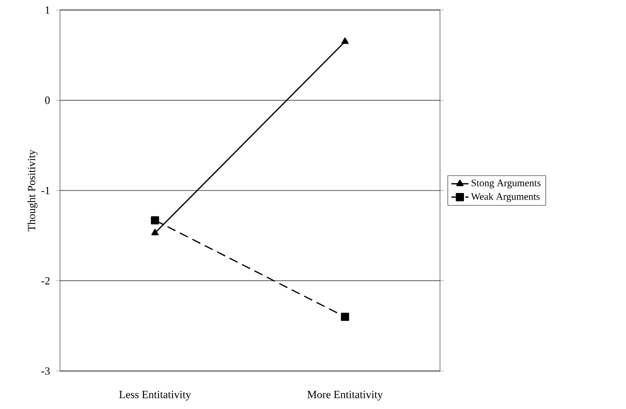  I want to click on x-tick-label: More Entitativity, so click(345, 395).